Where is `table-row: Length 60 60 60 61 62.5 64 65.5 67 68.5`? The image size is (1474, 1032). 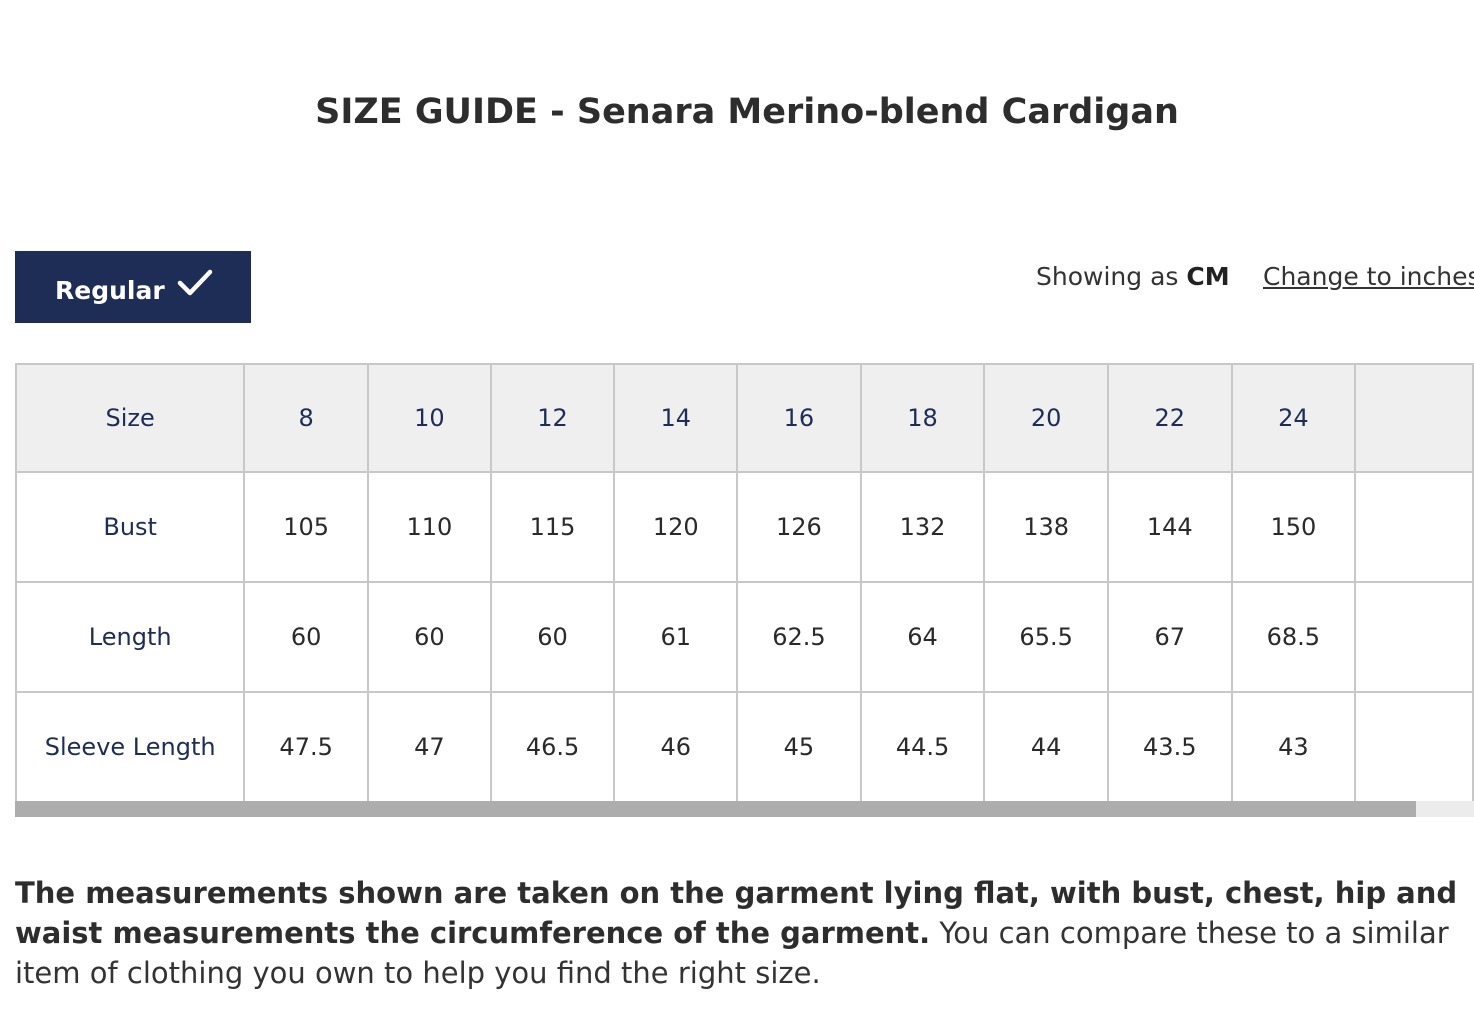 table-row: Length 60 60 60 61 62.5 64 65.5 67 68.5 is located at coordinates (744, 637).